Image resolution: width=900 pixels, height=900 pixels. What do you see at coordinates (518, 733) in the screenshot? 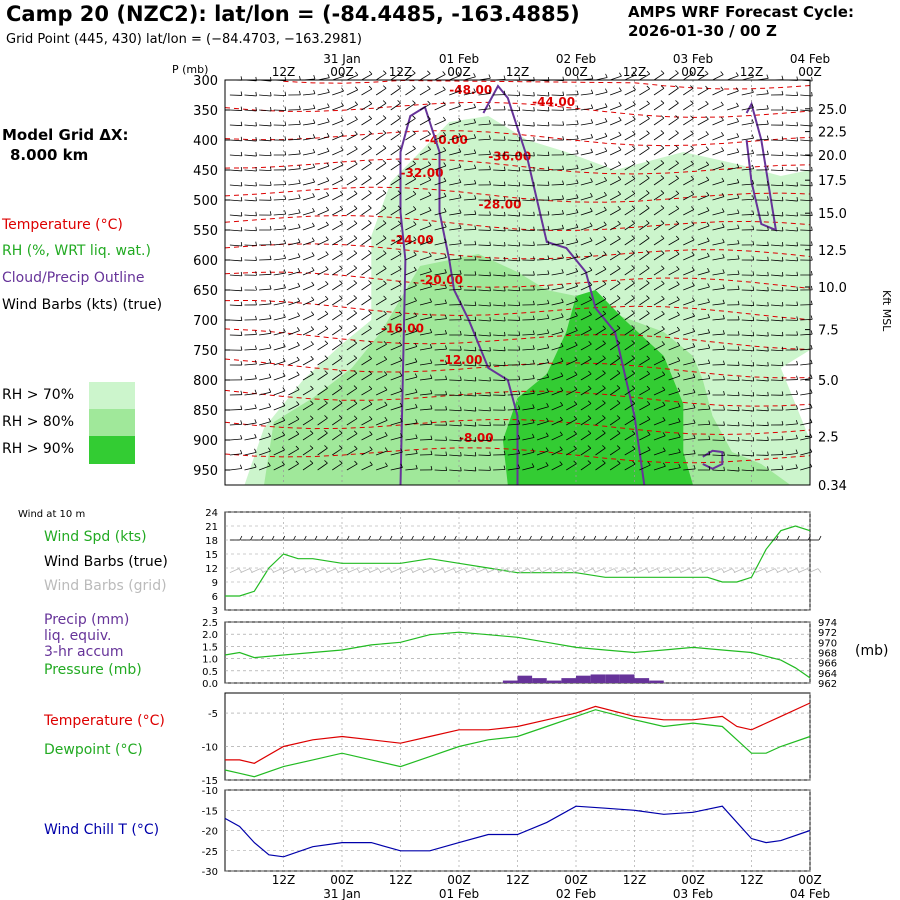
I see `temperature-line` at bounding box center [518, 733].